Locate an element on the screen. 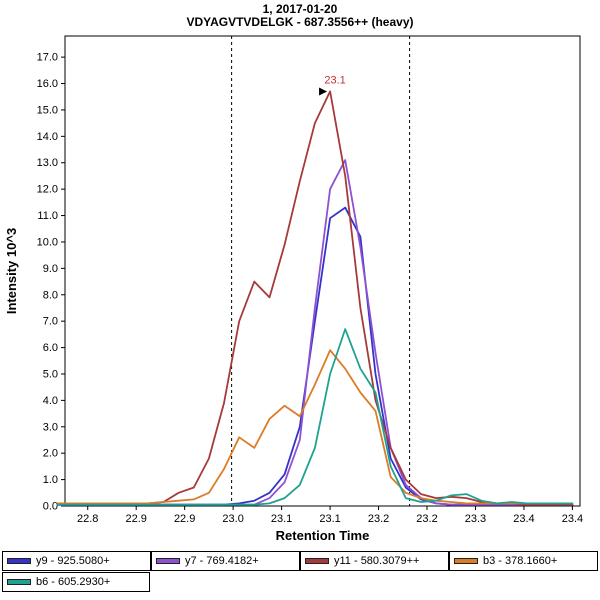 The height and width of the screenshot is (600, 600). svg-text: Retention Time is located at coordinates (323, 535).